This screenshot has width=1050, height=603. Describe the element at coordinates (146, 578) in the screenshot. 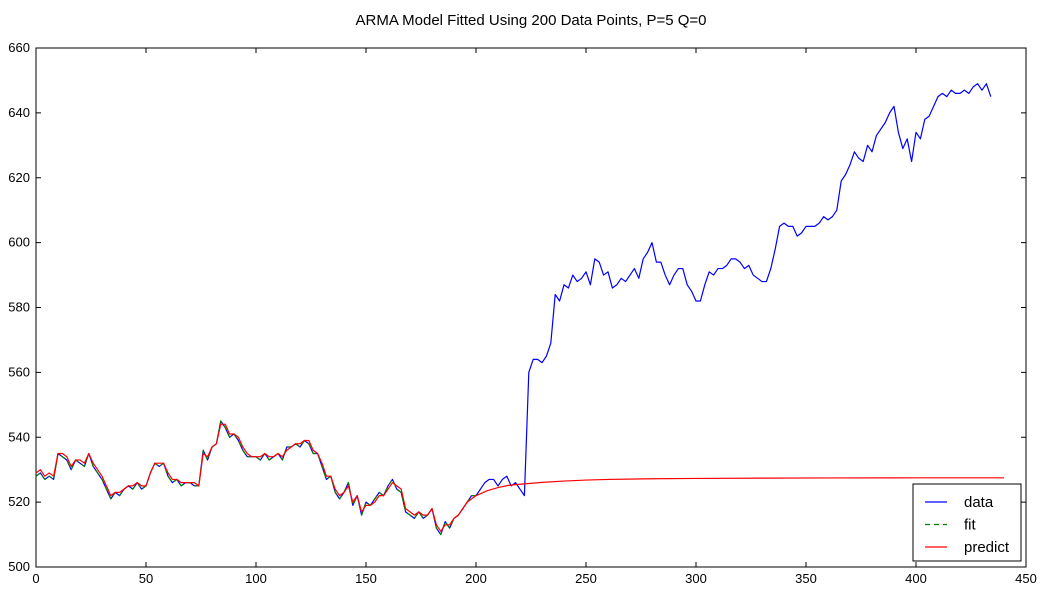

I see `x-tick-label: 50` at that location.